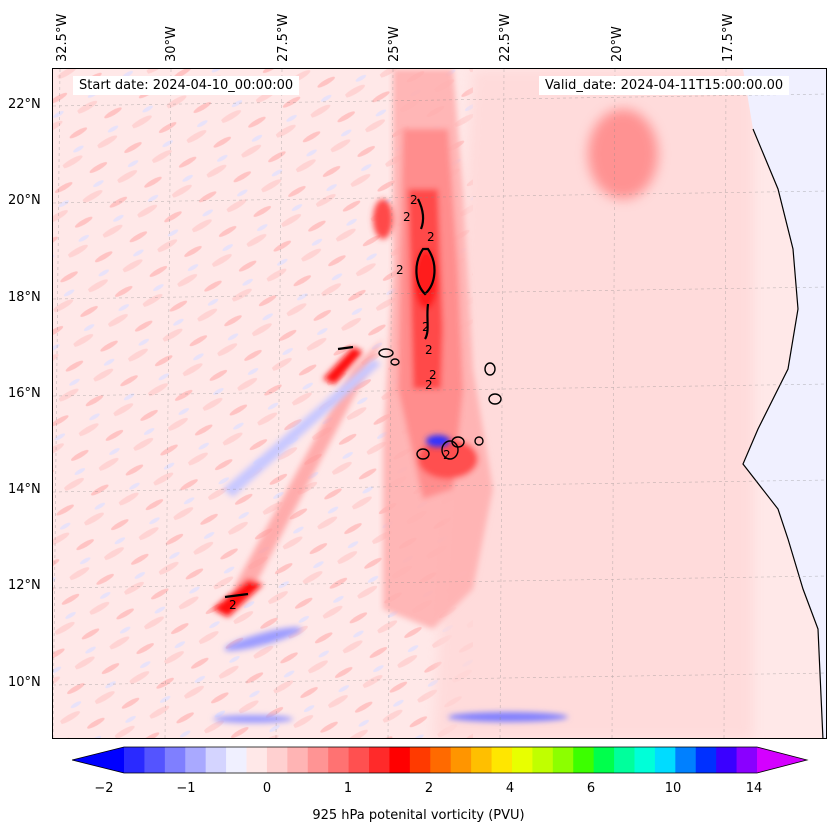  Describe the element at coordinates (98, 760) in the screenshot. I see `colorbar-extend-min` at that location.